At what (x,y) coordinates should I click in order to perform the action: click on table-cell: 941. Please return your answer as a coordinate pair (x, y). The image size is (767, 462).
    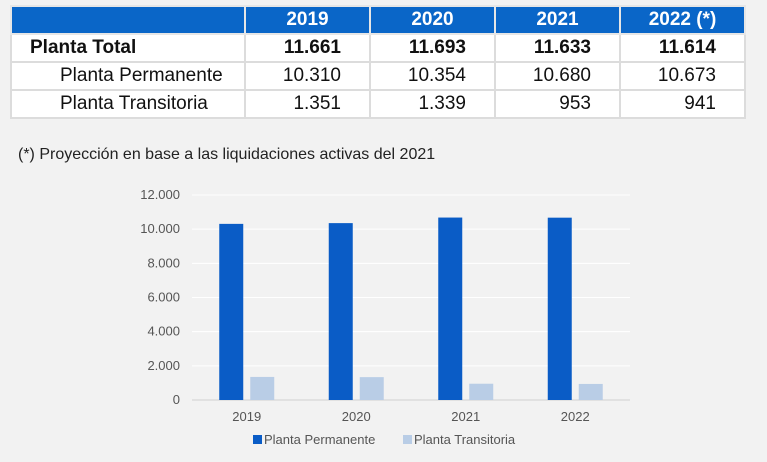
    Looking at the image, I should click on (682, 104).